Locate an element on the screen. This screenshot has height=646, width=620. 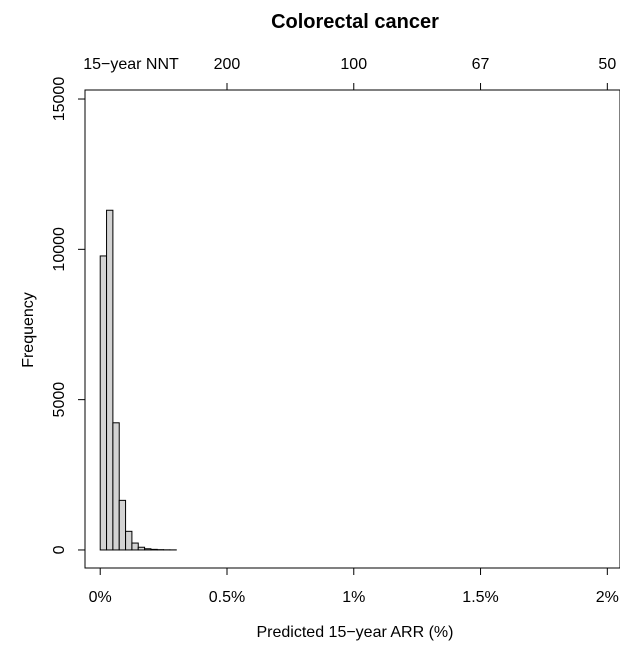
x-tick-label: 1% is located at coordinates (353, 597).